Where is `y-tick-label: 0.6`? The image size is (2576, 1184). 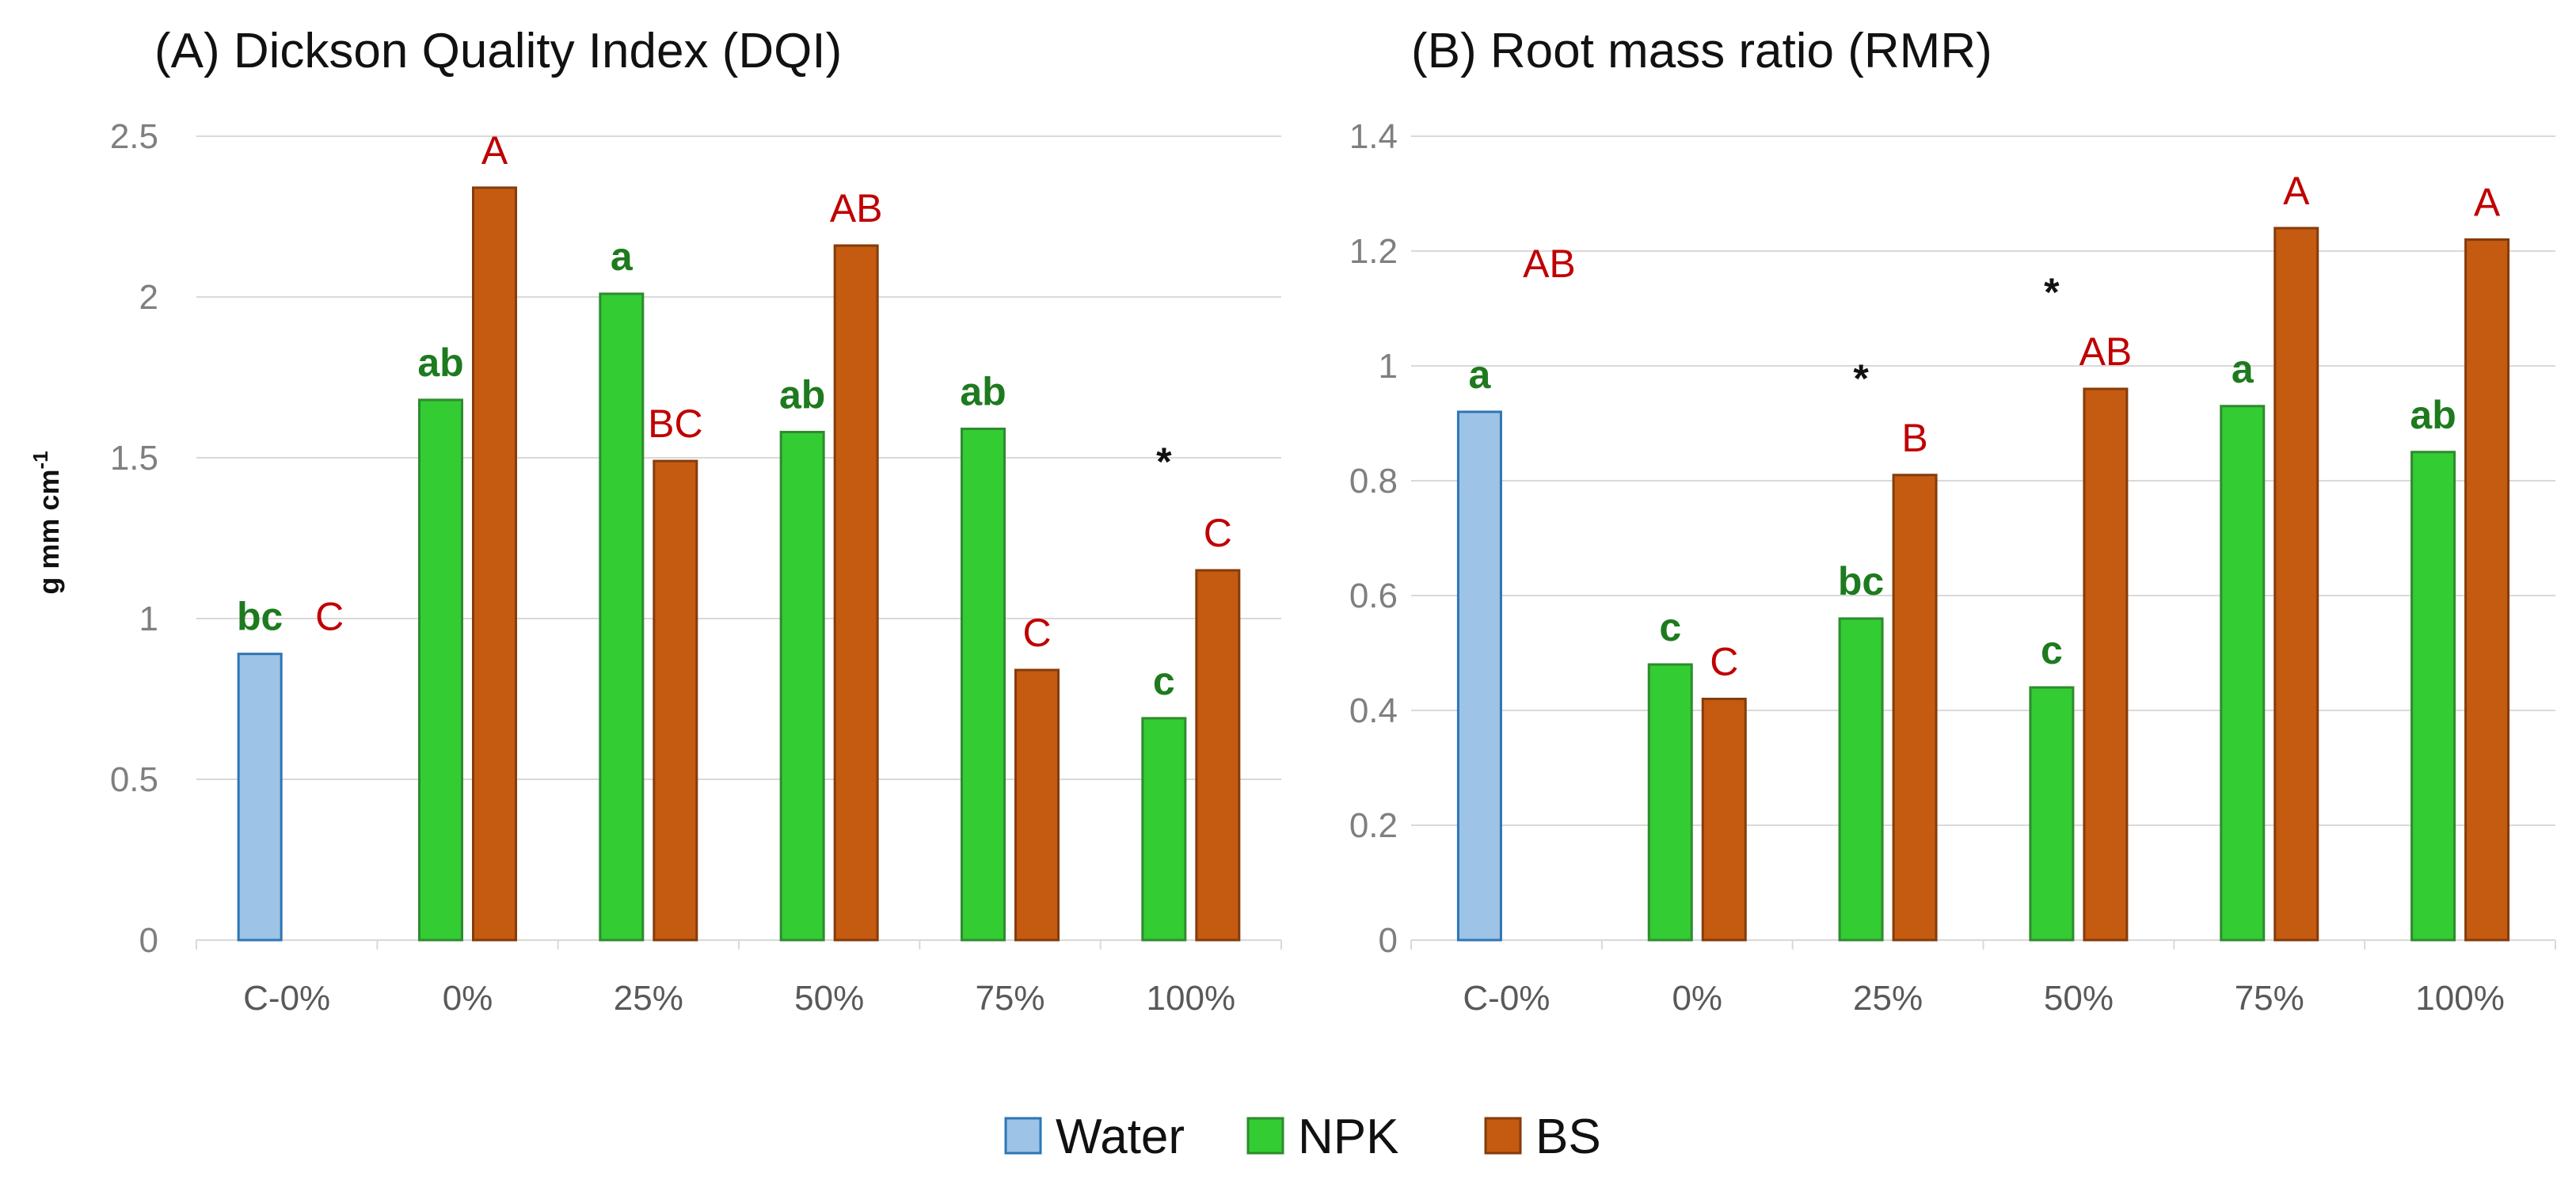 y-tick-label: 0.6 is located at coordinates (1373, 596).